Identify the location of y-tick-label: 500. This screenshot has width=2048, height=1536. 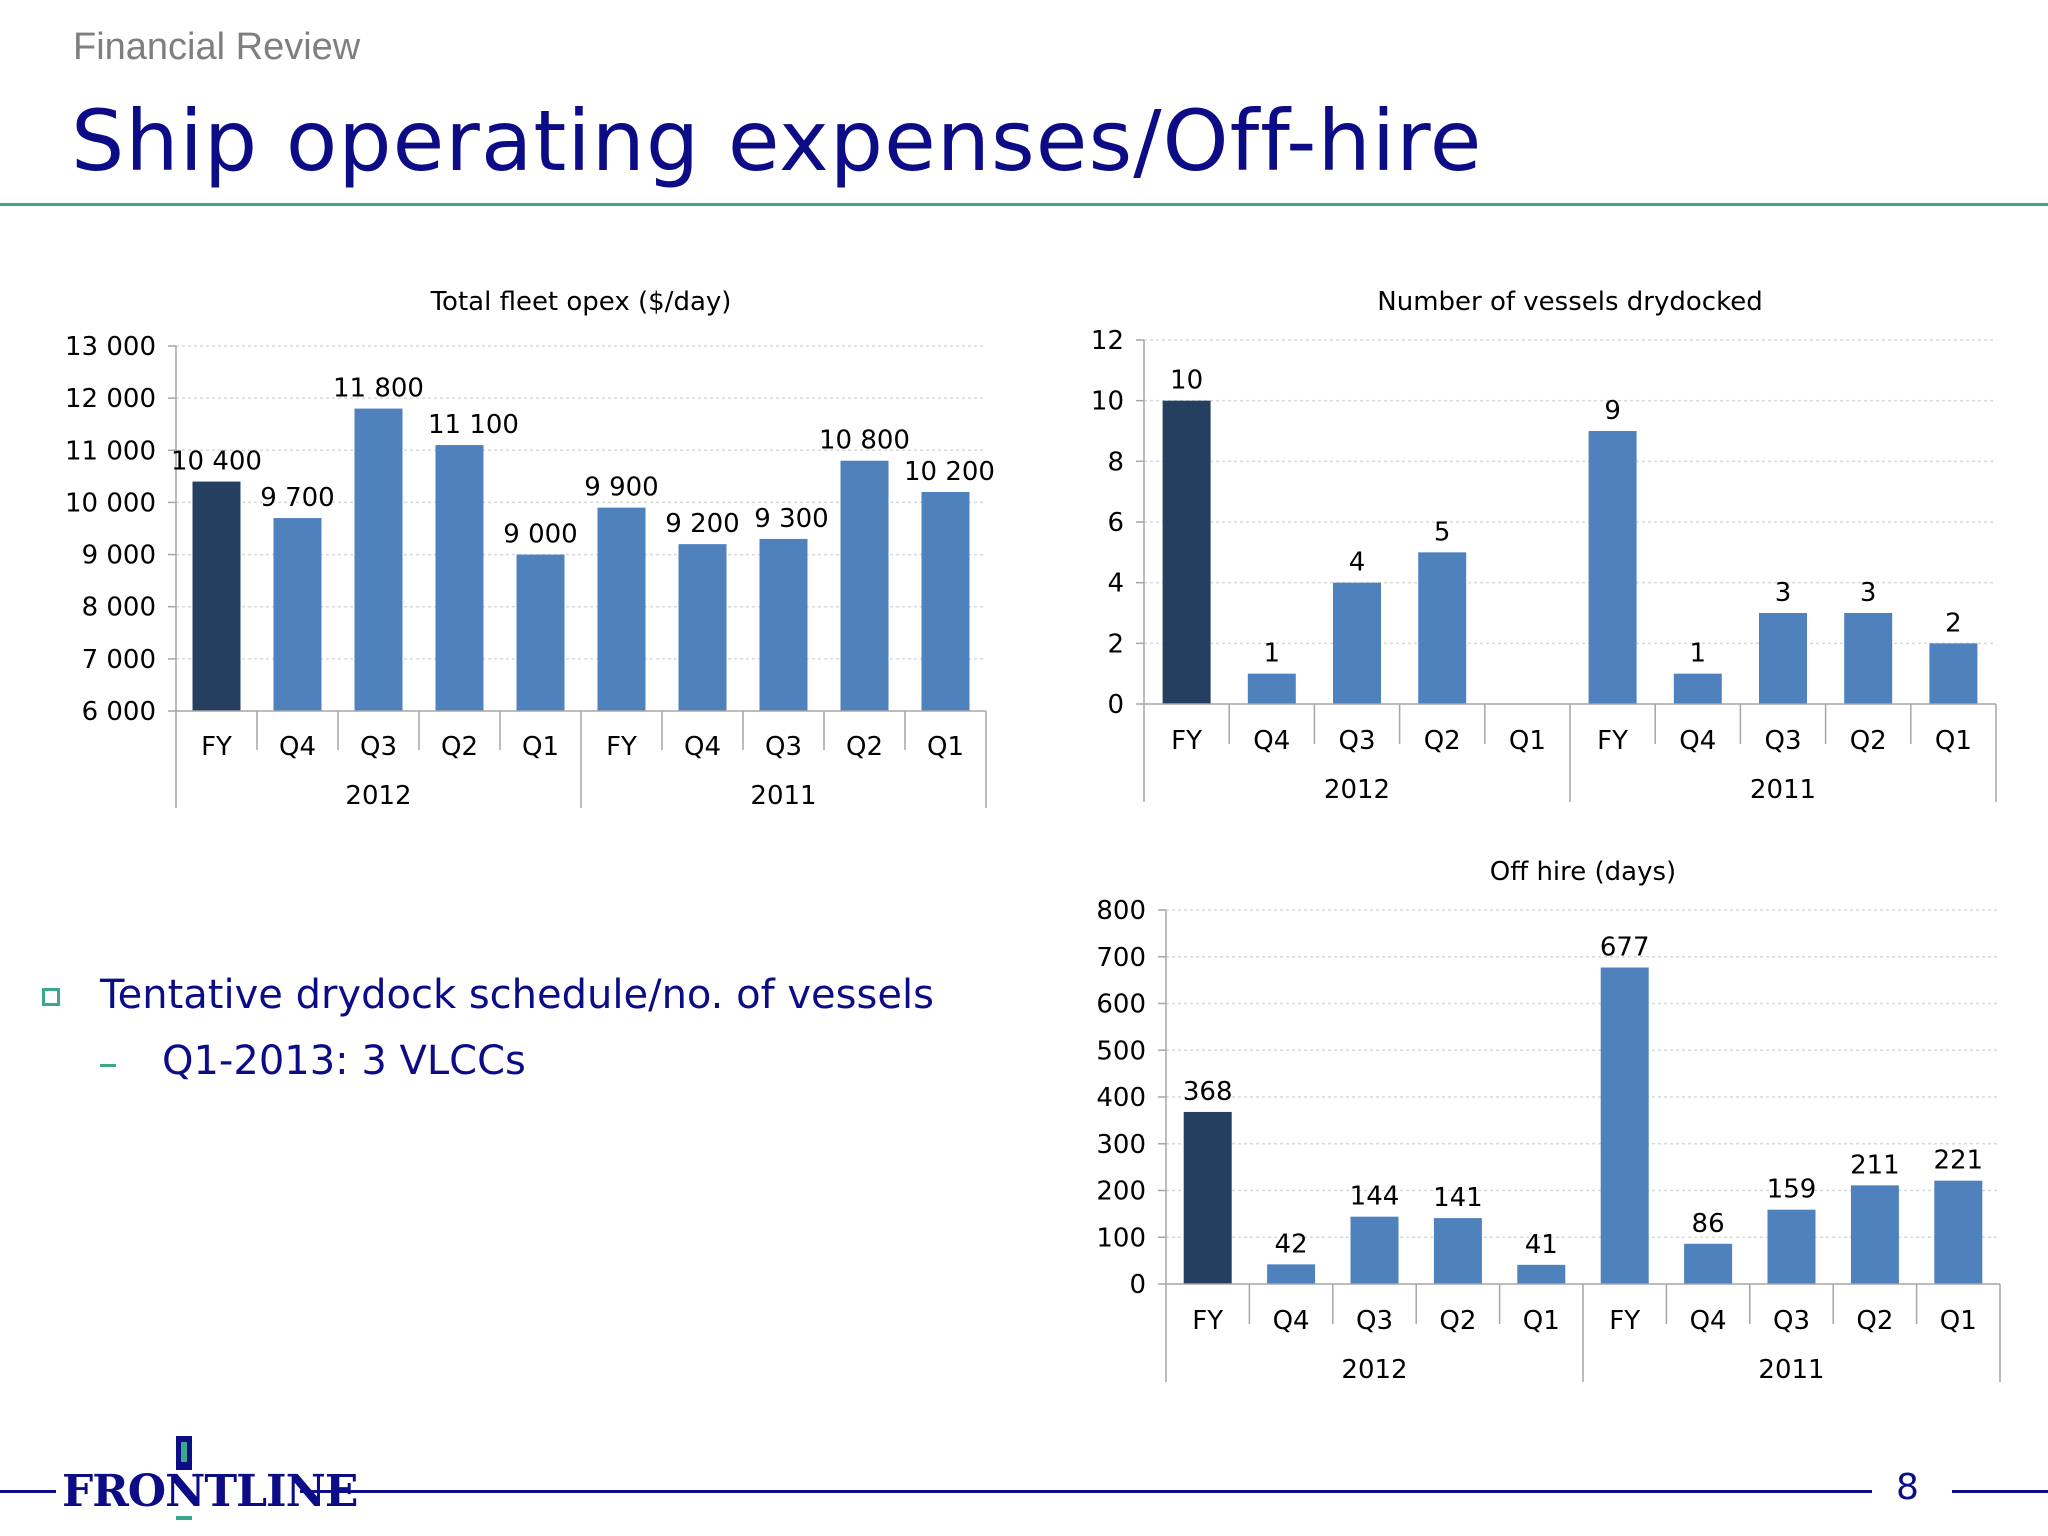
(1121, 1051).